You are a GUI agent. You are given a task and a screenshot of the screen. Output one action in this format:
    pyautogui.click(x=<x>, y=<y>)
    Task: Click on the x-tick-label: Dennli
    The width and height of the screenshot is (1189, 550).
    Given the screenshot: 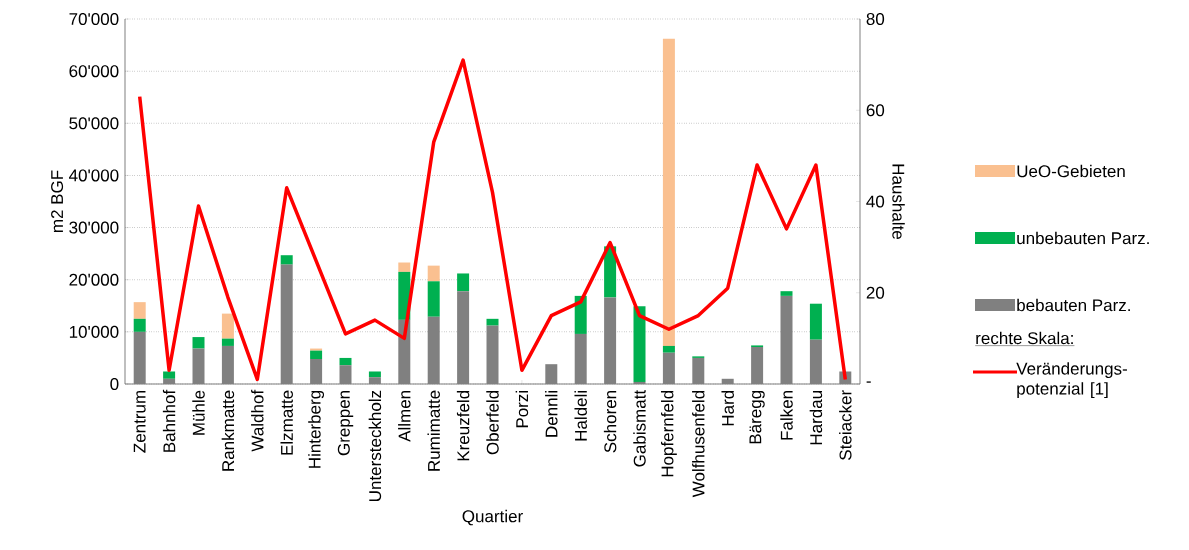 What is the action you would take?
    pyautogui.click(x=551, y=414)
    